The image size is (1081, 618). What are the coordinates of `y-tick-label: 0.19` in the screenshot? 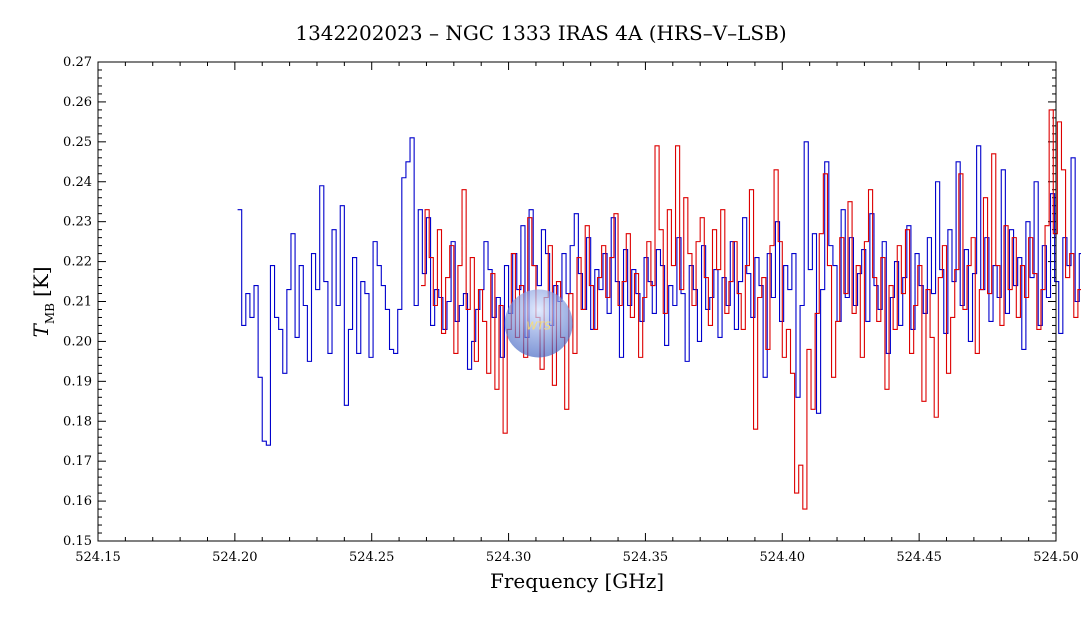 It's located at (77, 381).